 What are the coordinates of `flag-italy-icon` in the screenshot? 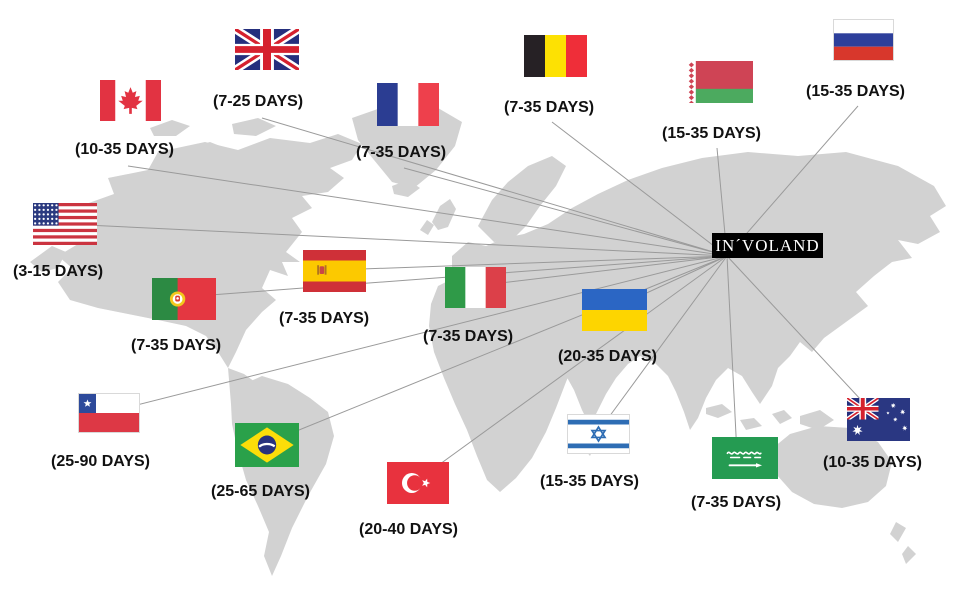 It's located at (475, 287).